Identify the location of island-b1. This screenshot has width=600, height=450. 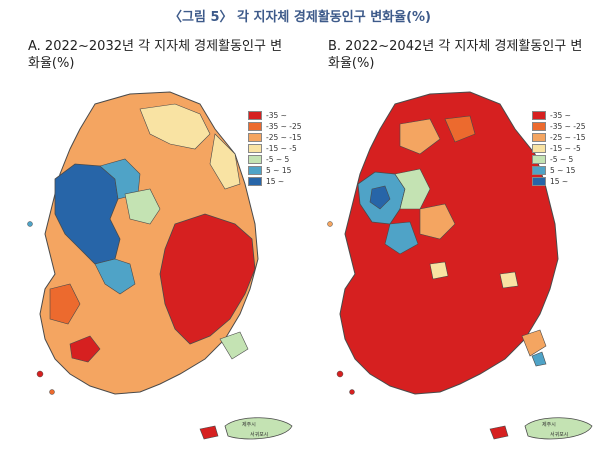
(340, 374).